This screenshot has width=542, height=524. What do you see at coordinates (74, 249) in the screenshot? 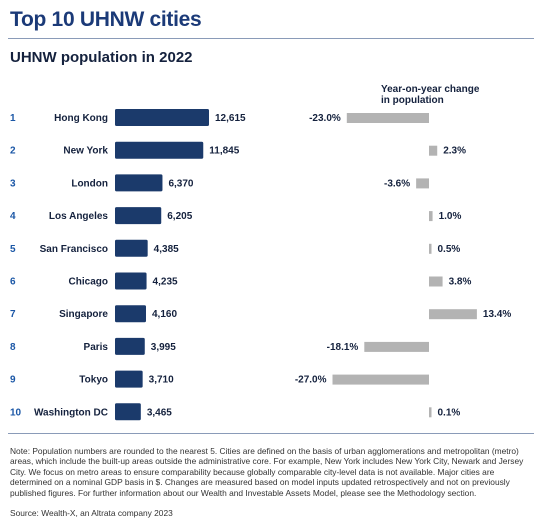
I see `city-label: San Francisco` at bounding box center [74, 249].